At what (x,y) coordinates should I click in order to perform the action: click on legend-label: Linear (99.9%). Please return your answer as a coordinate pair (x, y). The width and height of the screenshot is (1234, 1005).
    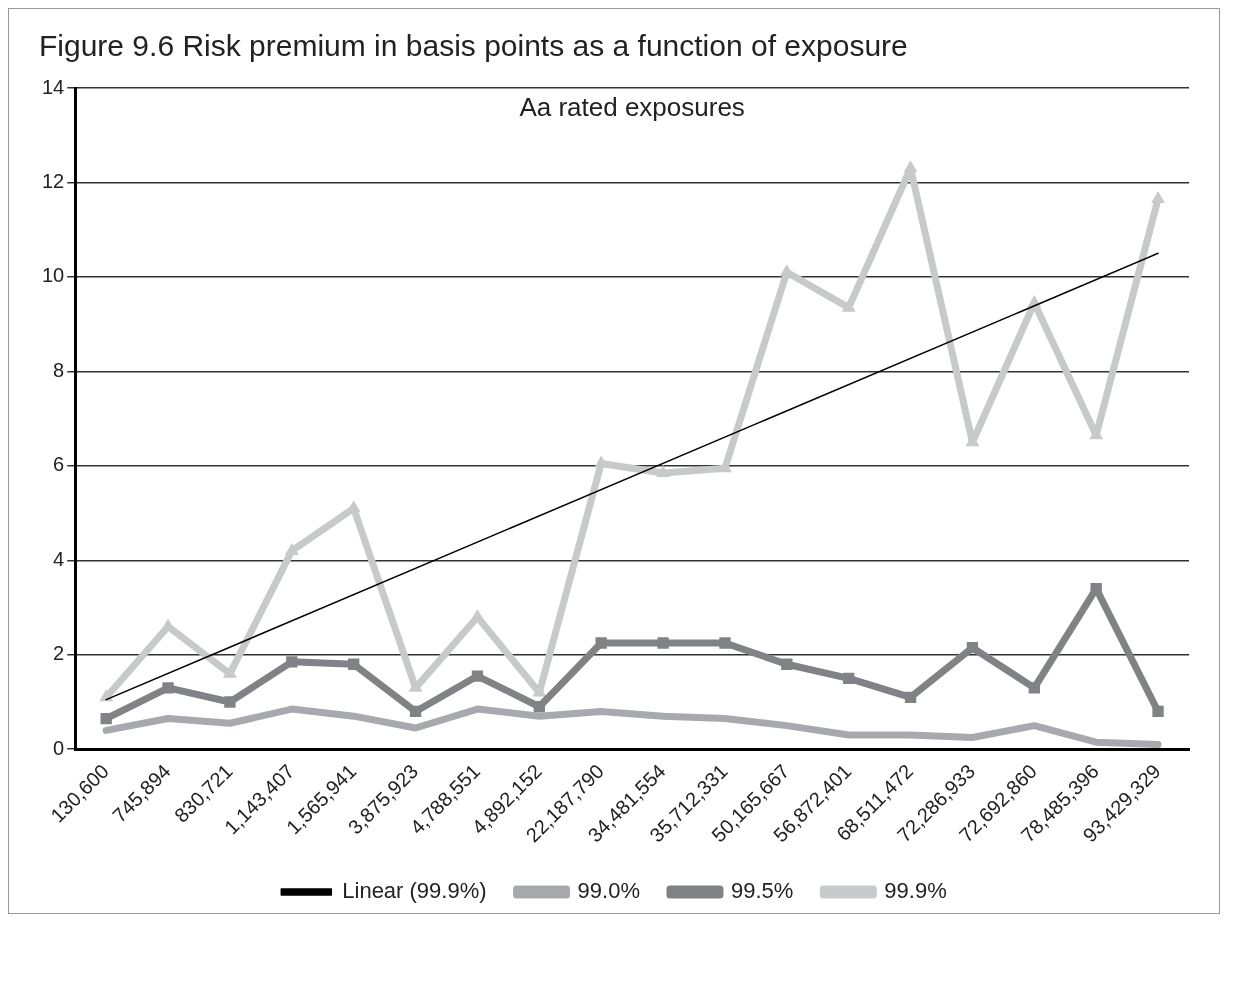
    Looking at the image, I should click on (414, 891).